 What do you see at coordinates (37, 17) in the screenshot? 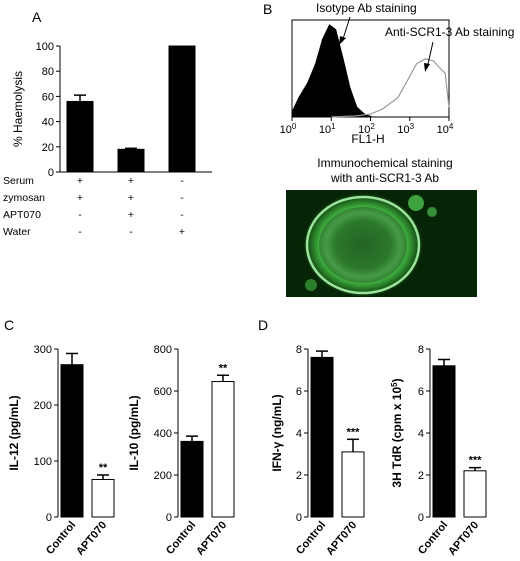
I see `panel-letter-a: A` at bounding box center [37, 17].